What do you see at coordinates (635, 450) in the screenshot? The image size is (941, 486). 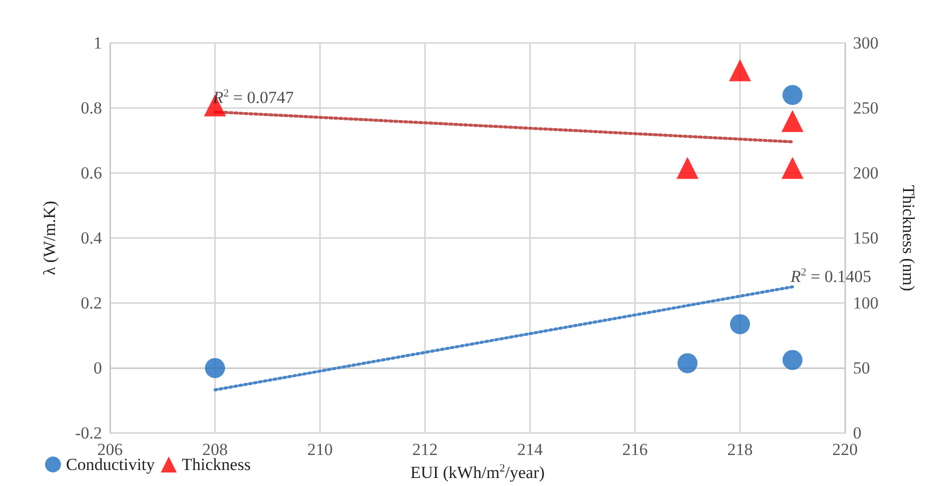 I see `x-tick-label: 216` at bounding box center [635, 450].